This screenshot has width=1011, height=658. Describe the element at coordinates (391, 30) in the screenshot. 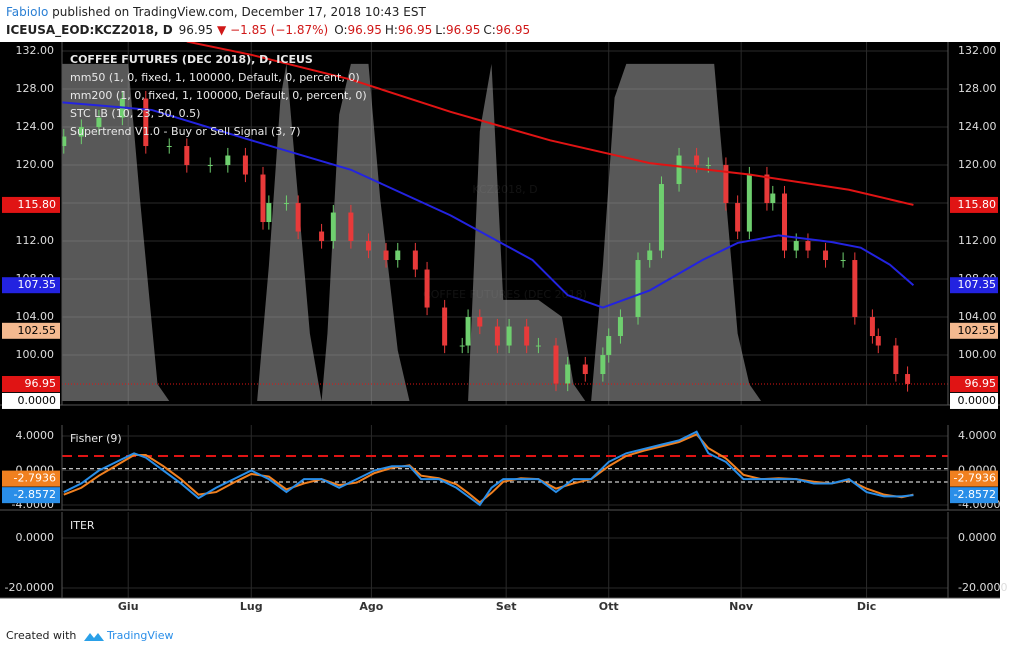

I see `ohlc-label: H:` at that location.